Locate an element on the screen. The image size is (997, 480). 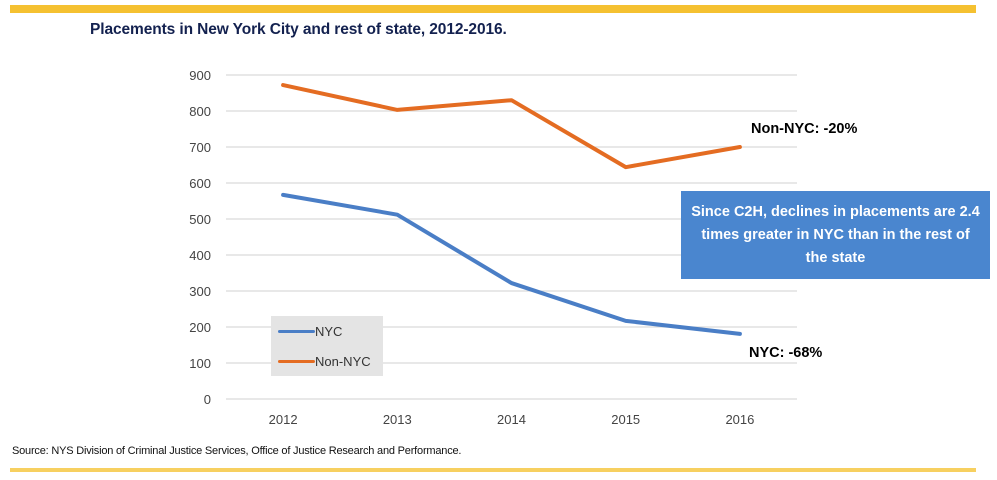
legend-item-nyc: NYC is located at coordinates (310, 331).